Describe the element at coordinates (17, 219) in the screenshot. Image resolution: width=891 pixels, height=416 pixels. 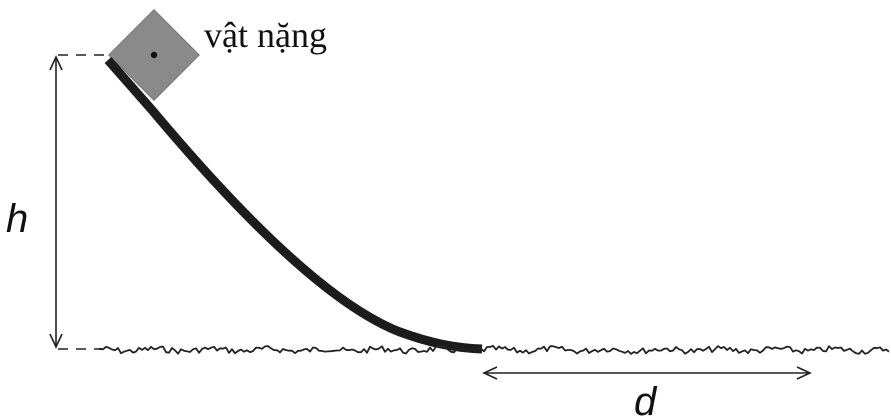
I see `height-label: h` at that location.